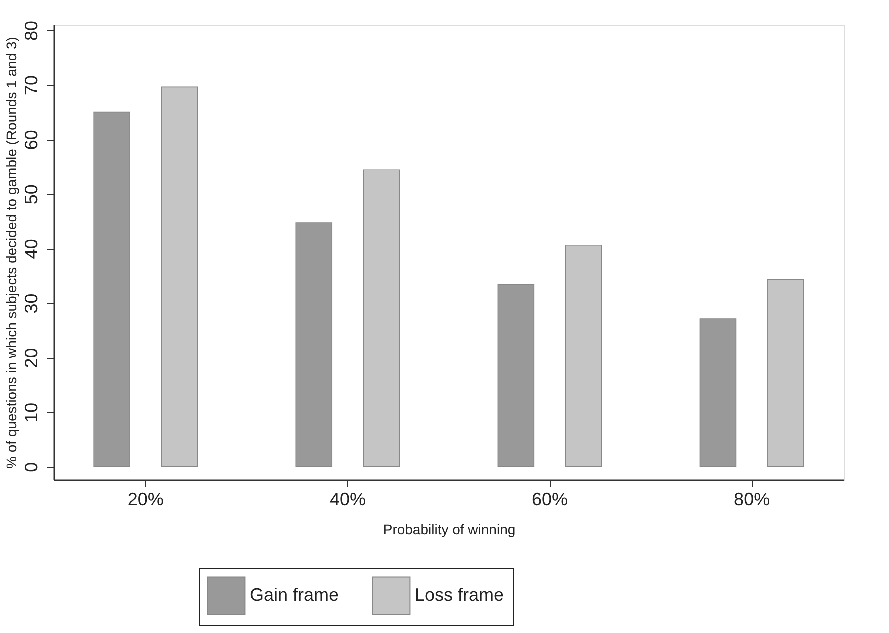 The width and height of the screenshot is (889, 633). Describe the element at coordinates (12, 253) in the screenshot. I see `y-axis-title: % of questions in which subjects decided to gamble (Rounds 1 and 3)` at that location.